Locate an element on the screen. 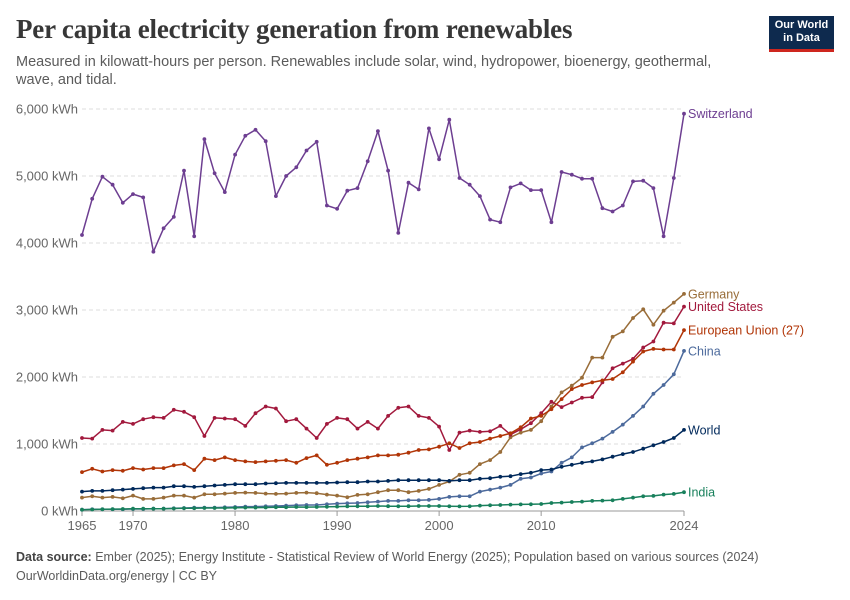  series-label-united-states: United States is located at coordinates (725, 307).